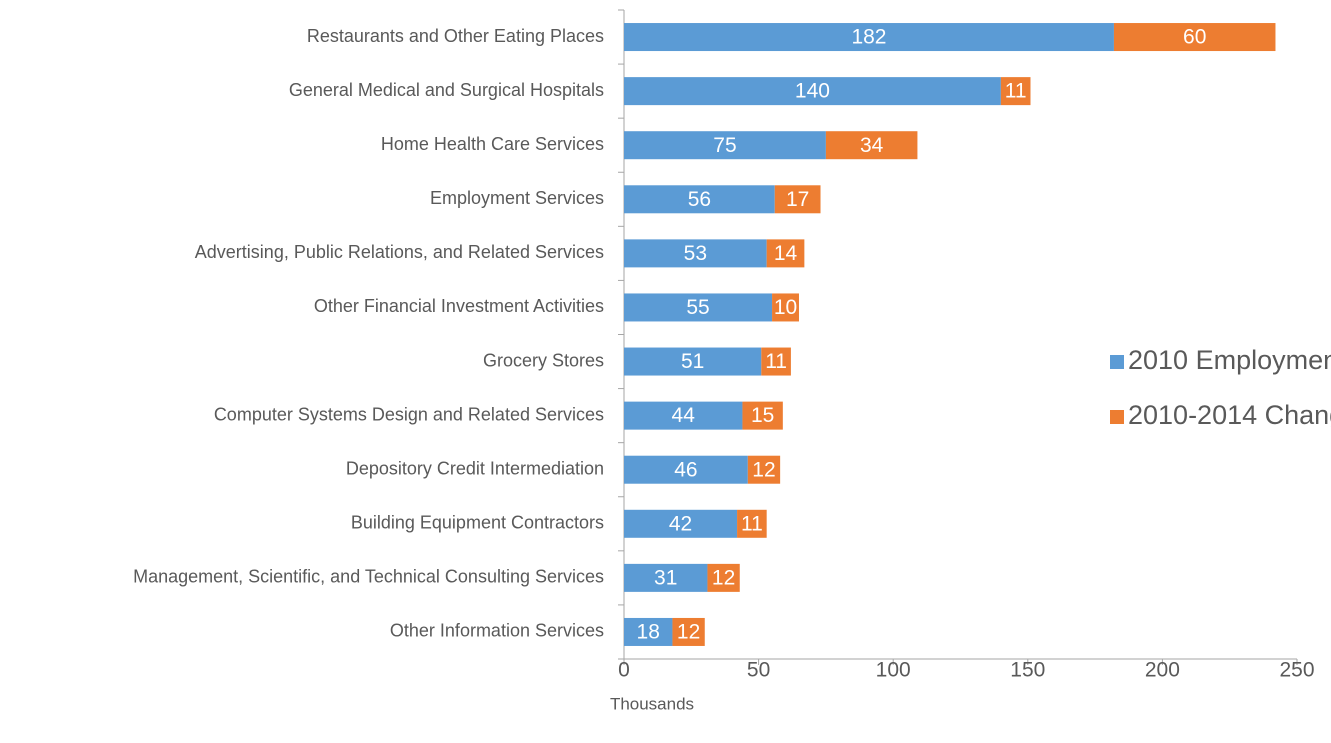  Describe the element at coordinates (543, 360) in the screenshot. I see `category-label: Grocery Stores` at that location.